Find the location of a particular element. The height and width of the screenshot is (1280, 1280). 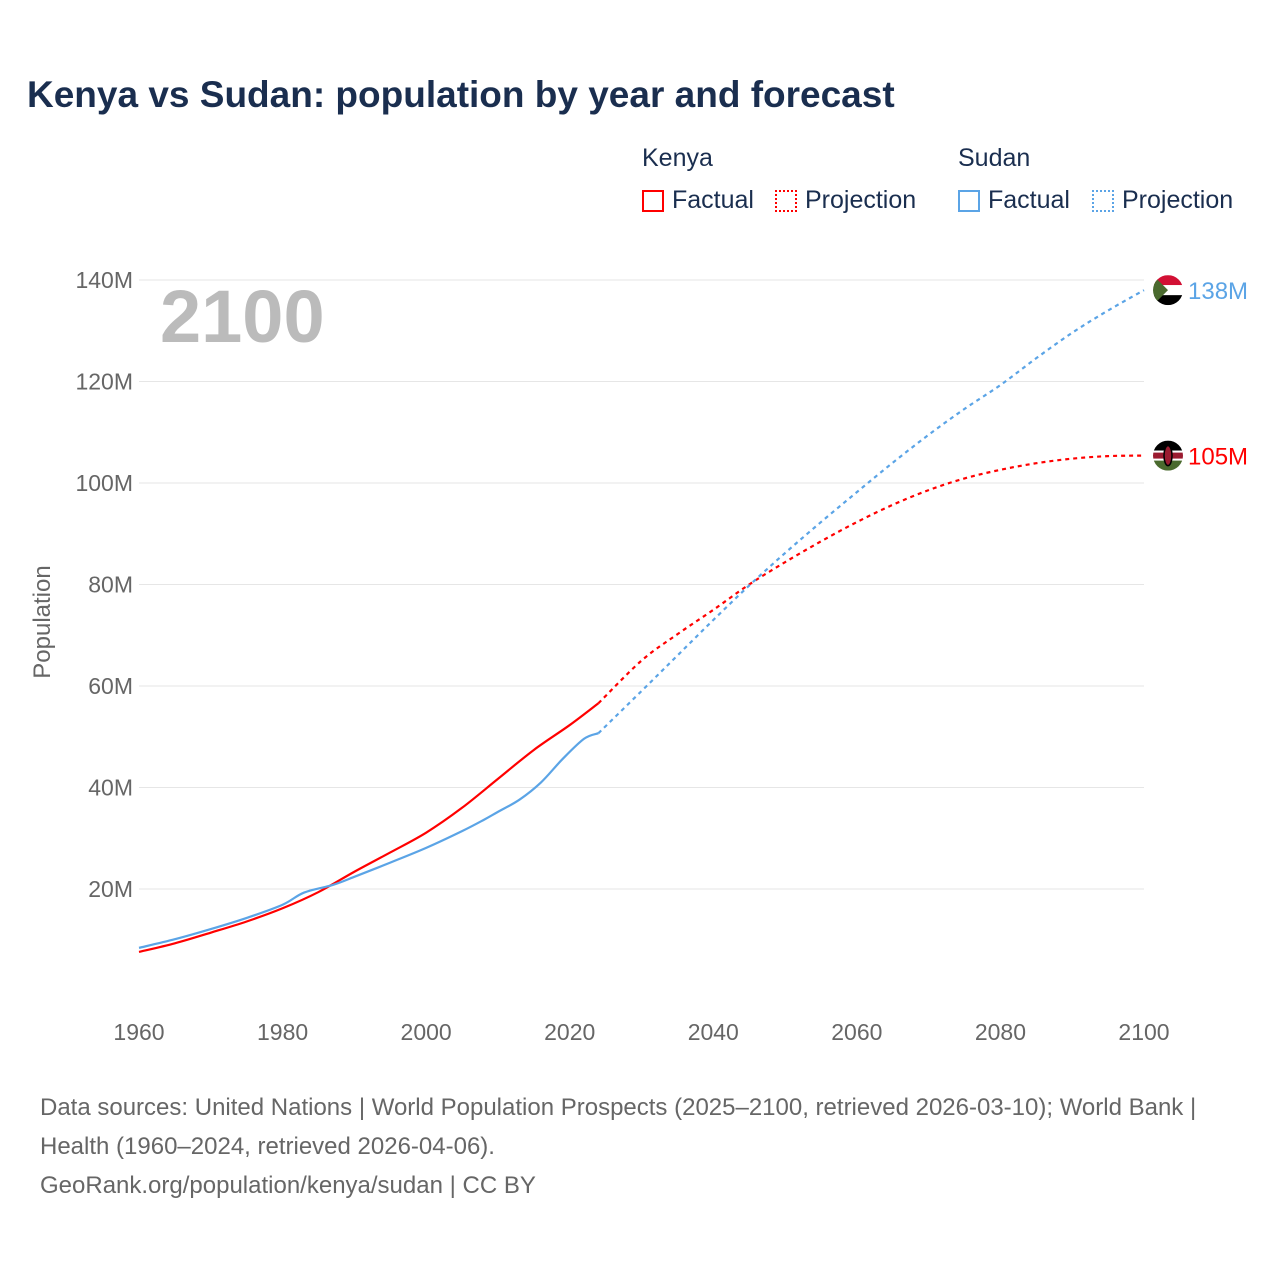

y-tick-label: 120M is located at coordinates (104, 382).